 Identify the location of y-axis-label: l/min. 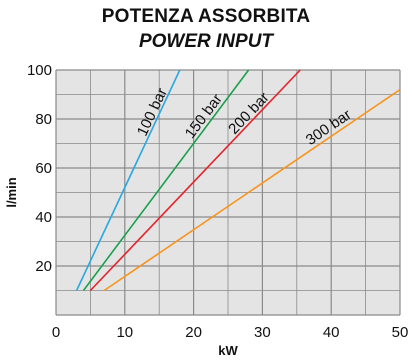
(11, 192).